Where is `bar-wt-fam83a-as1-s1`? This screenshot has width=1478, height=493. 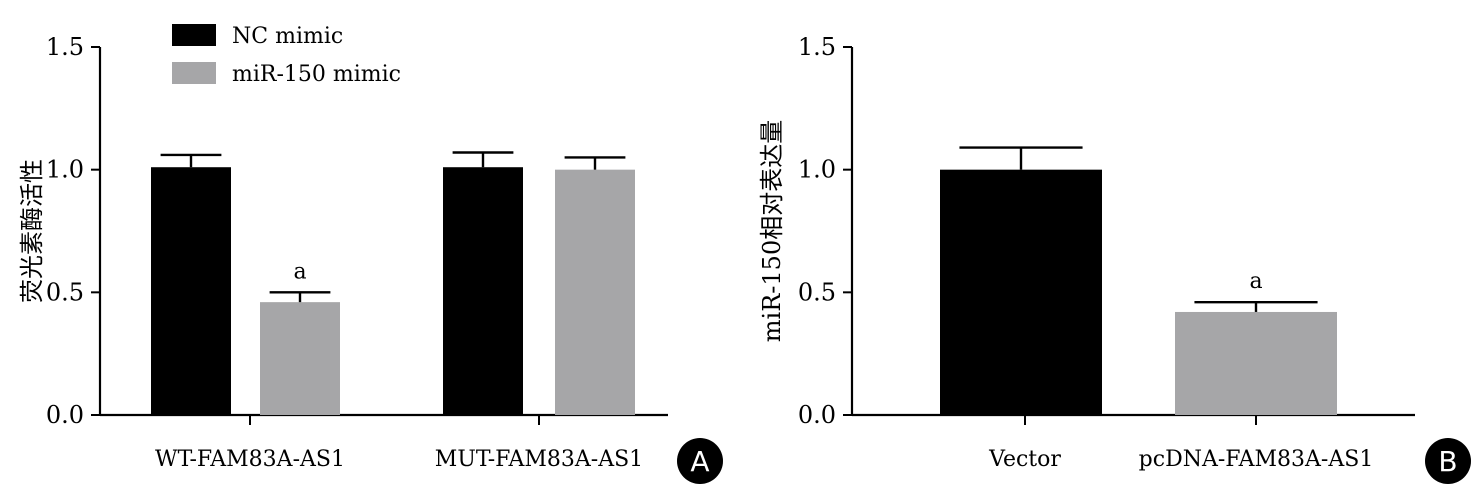 bar-wt-fam83a-as1-s1 is located at coordinates (300, 358).